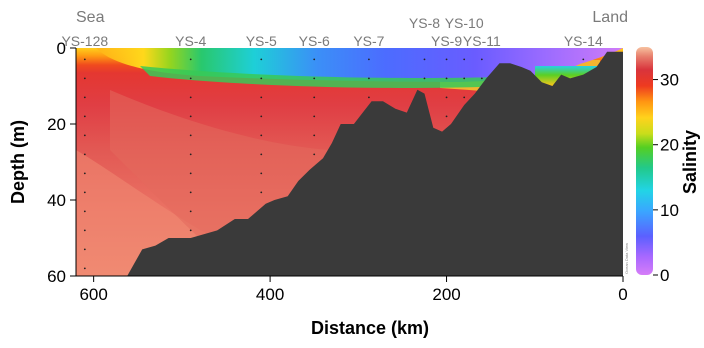  I want to click on y-axis-ticks: 0 20 40 60, so click(61, 162).